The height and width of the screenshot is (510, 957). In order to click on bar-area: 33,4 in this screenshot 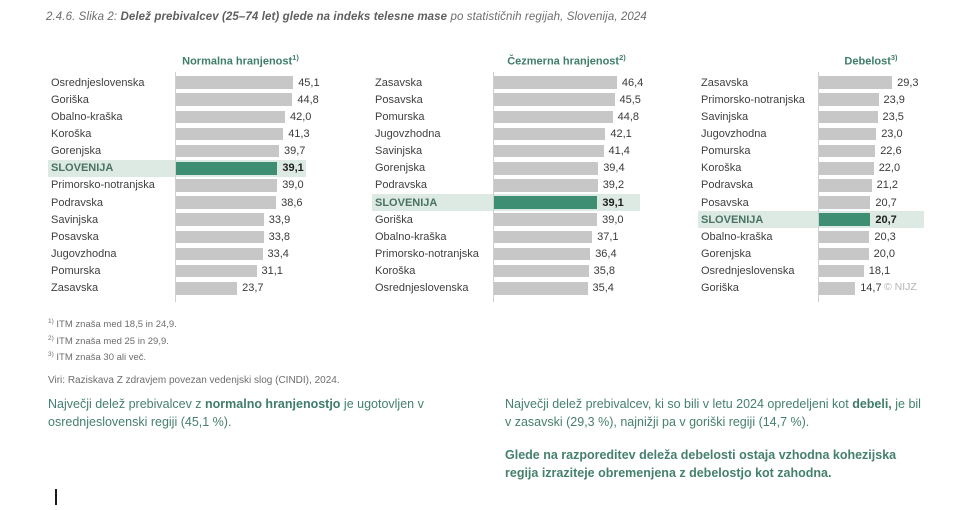, I will do `click(240, 253)`.